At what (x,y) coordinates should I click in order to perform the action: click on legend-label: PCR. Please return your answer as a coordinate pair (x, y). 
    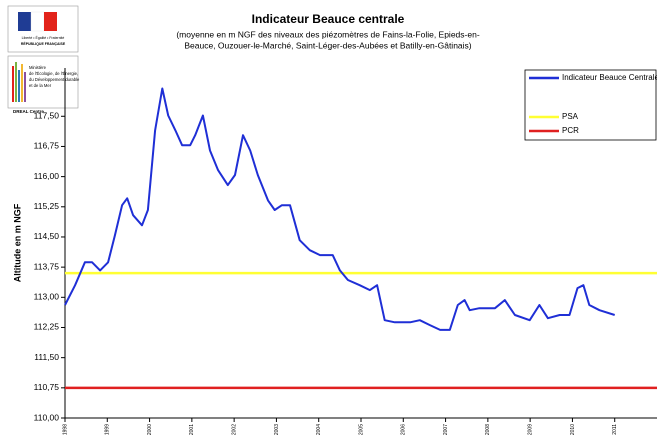
    Looking at the image, I should click on (570, 130).